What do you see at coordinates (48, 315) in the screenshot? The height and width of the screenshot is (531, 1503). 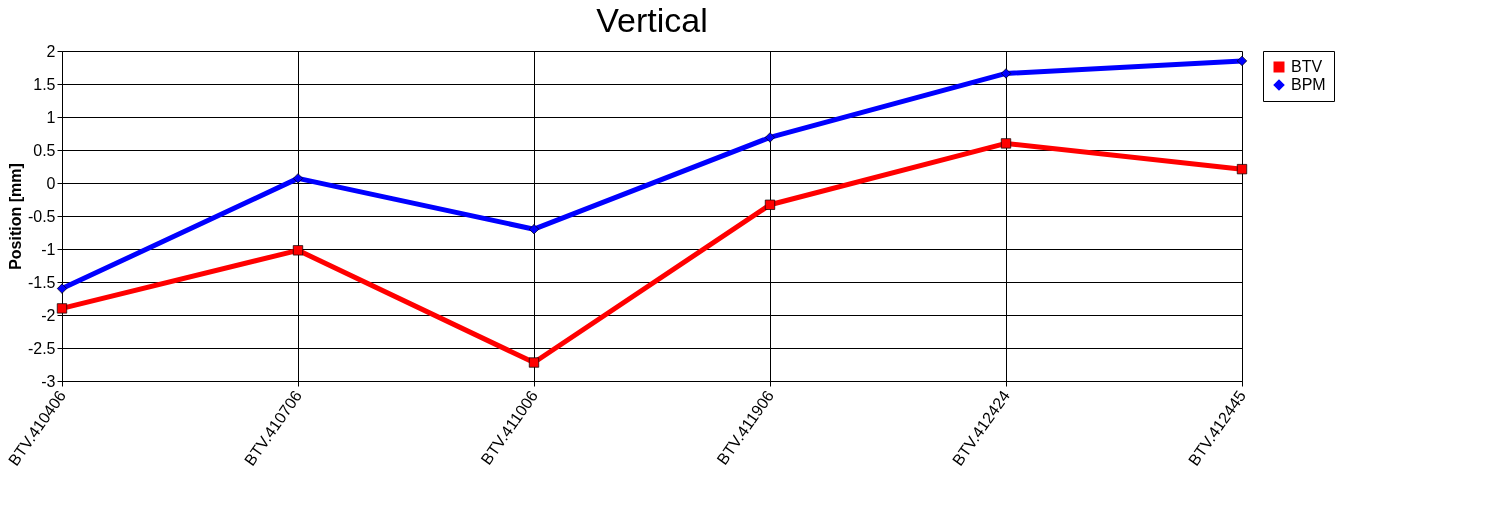 I see `y-tick-label: -2` at bounding box center [48, 315].